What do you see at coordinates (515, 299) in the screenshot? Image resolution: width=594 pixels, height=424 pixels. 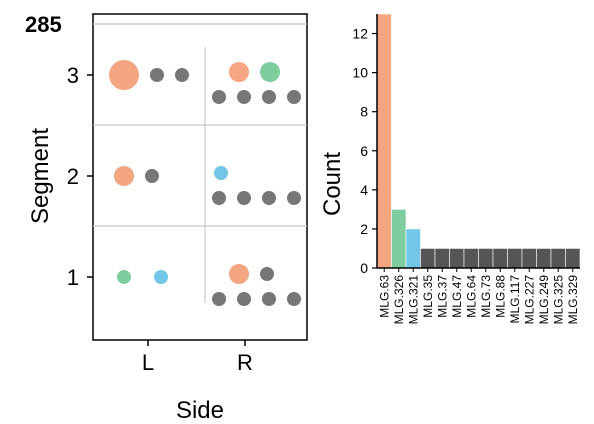 I see `bar-x-tick-label: MLG.117` at bounding box center [515, 299].